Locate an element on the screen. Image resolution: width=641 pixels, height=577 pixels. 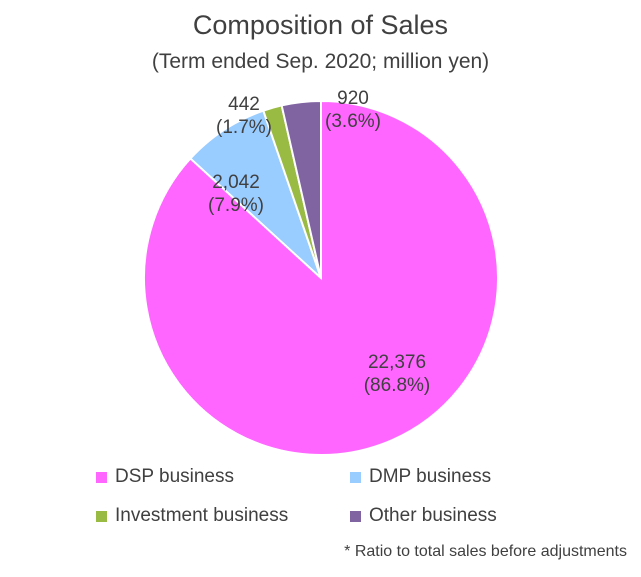
legend-item-dmp: DMP business is located at coordinates (420, 477).